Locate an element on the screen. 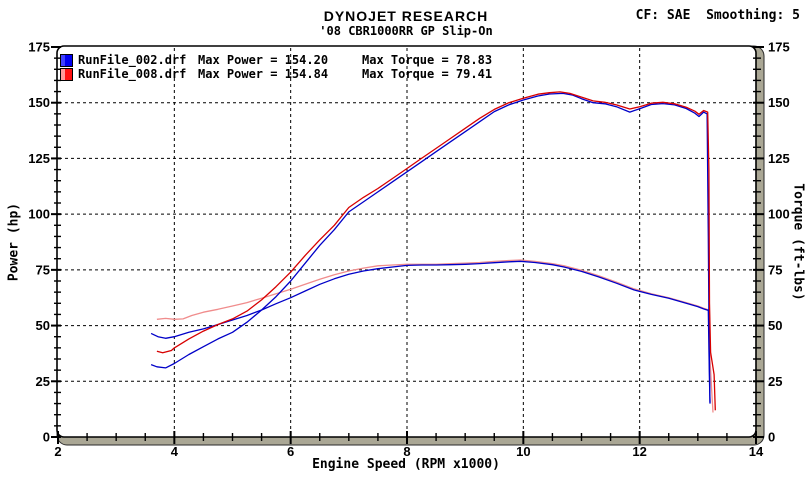  y-left-tick-label: 50 is located at coordinates (43, 325).